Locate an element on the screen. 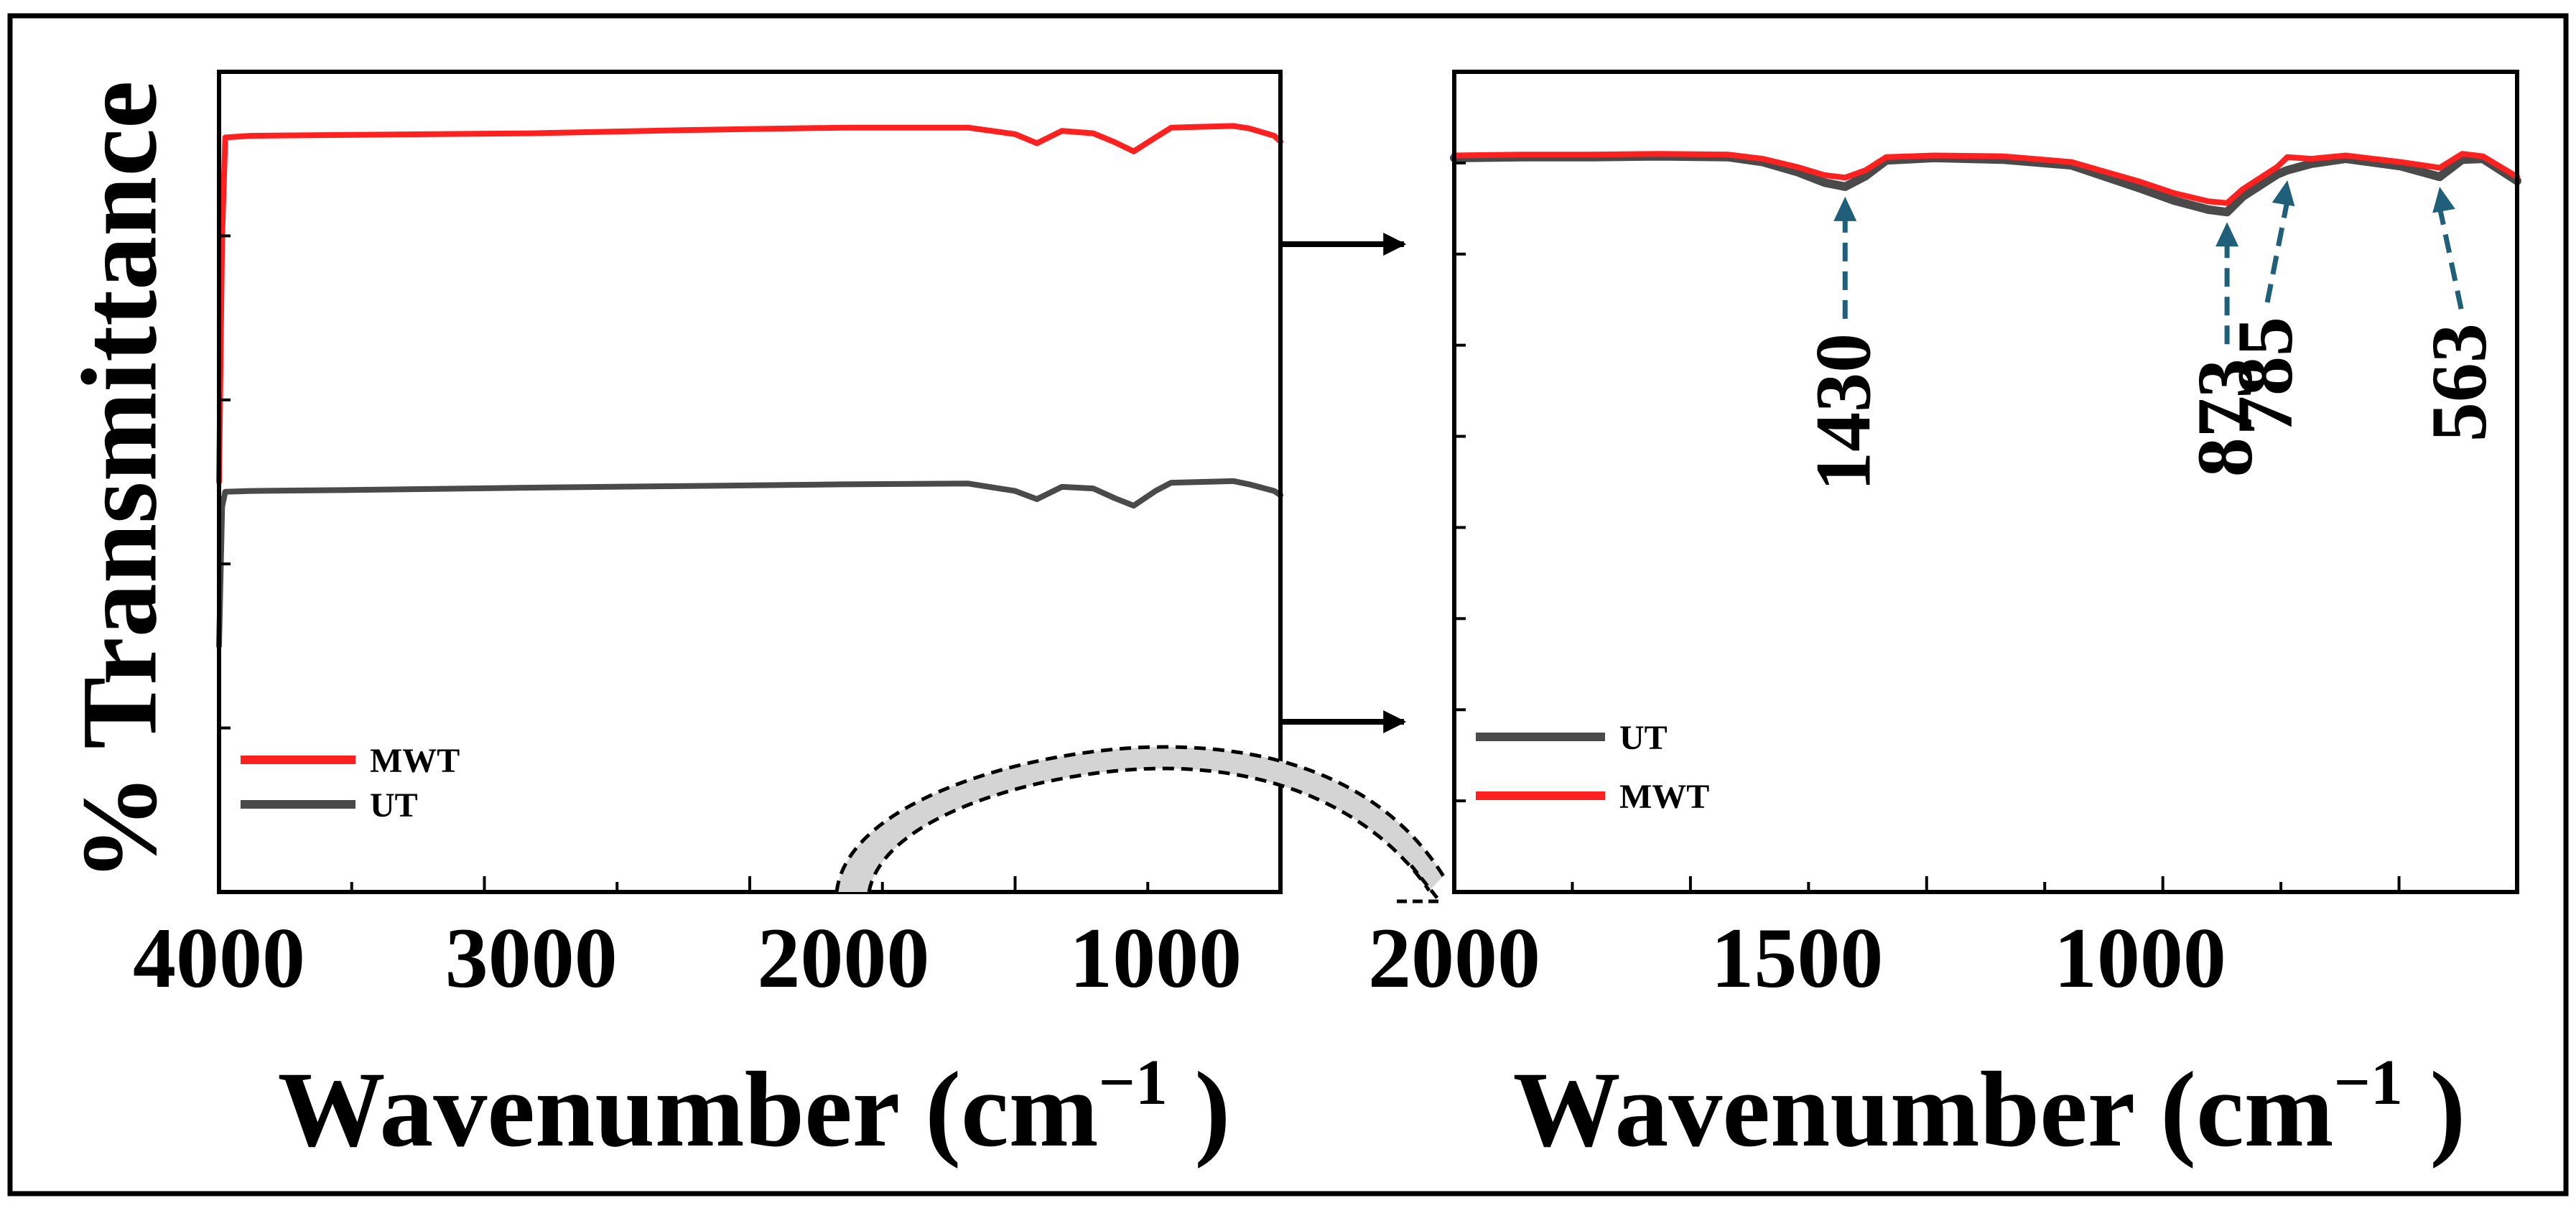 This screenshot has height=1208, width=2576. zoom-indicator-band is located at coordinates (1140, 820).